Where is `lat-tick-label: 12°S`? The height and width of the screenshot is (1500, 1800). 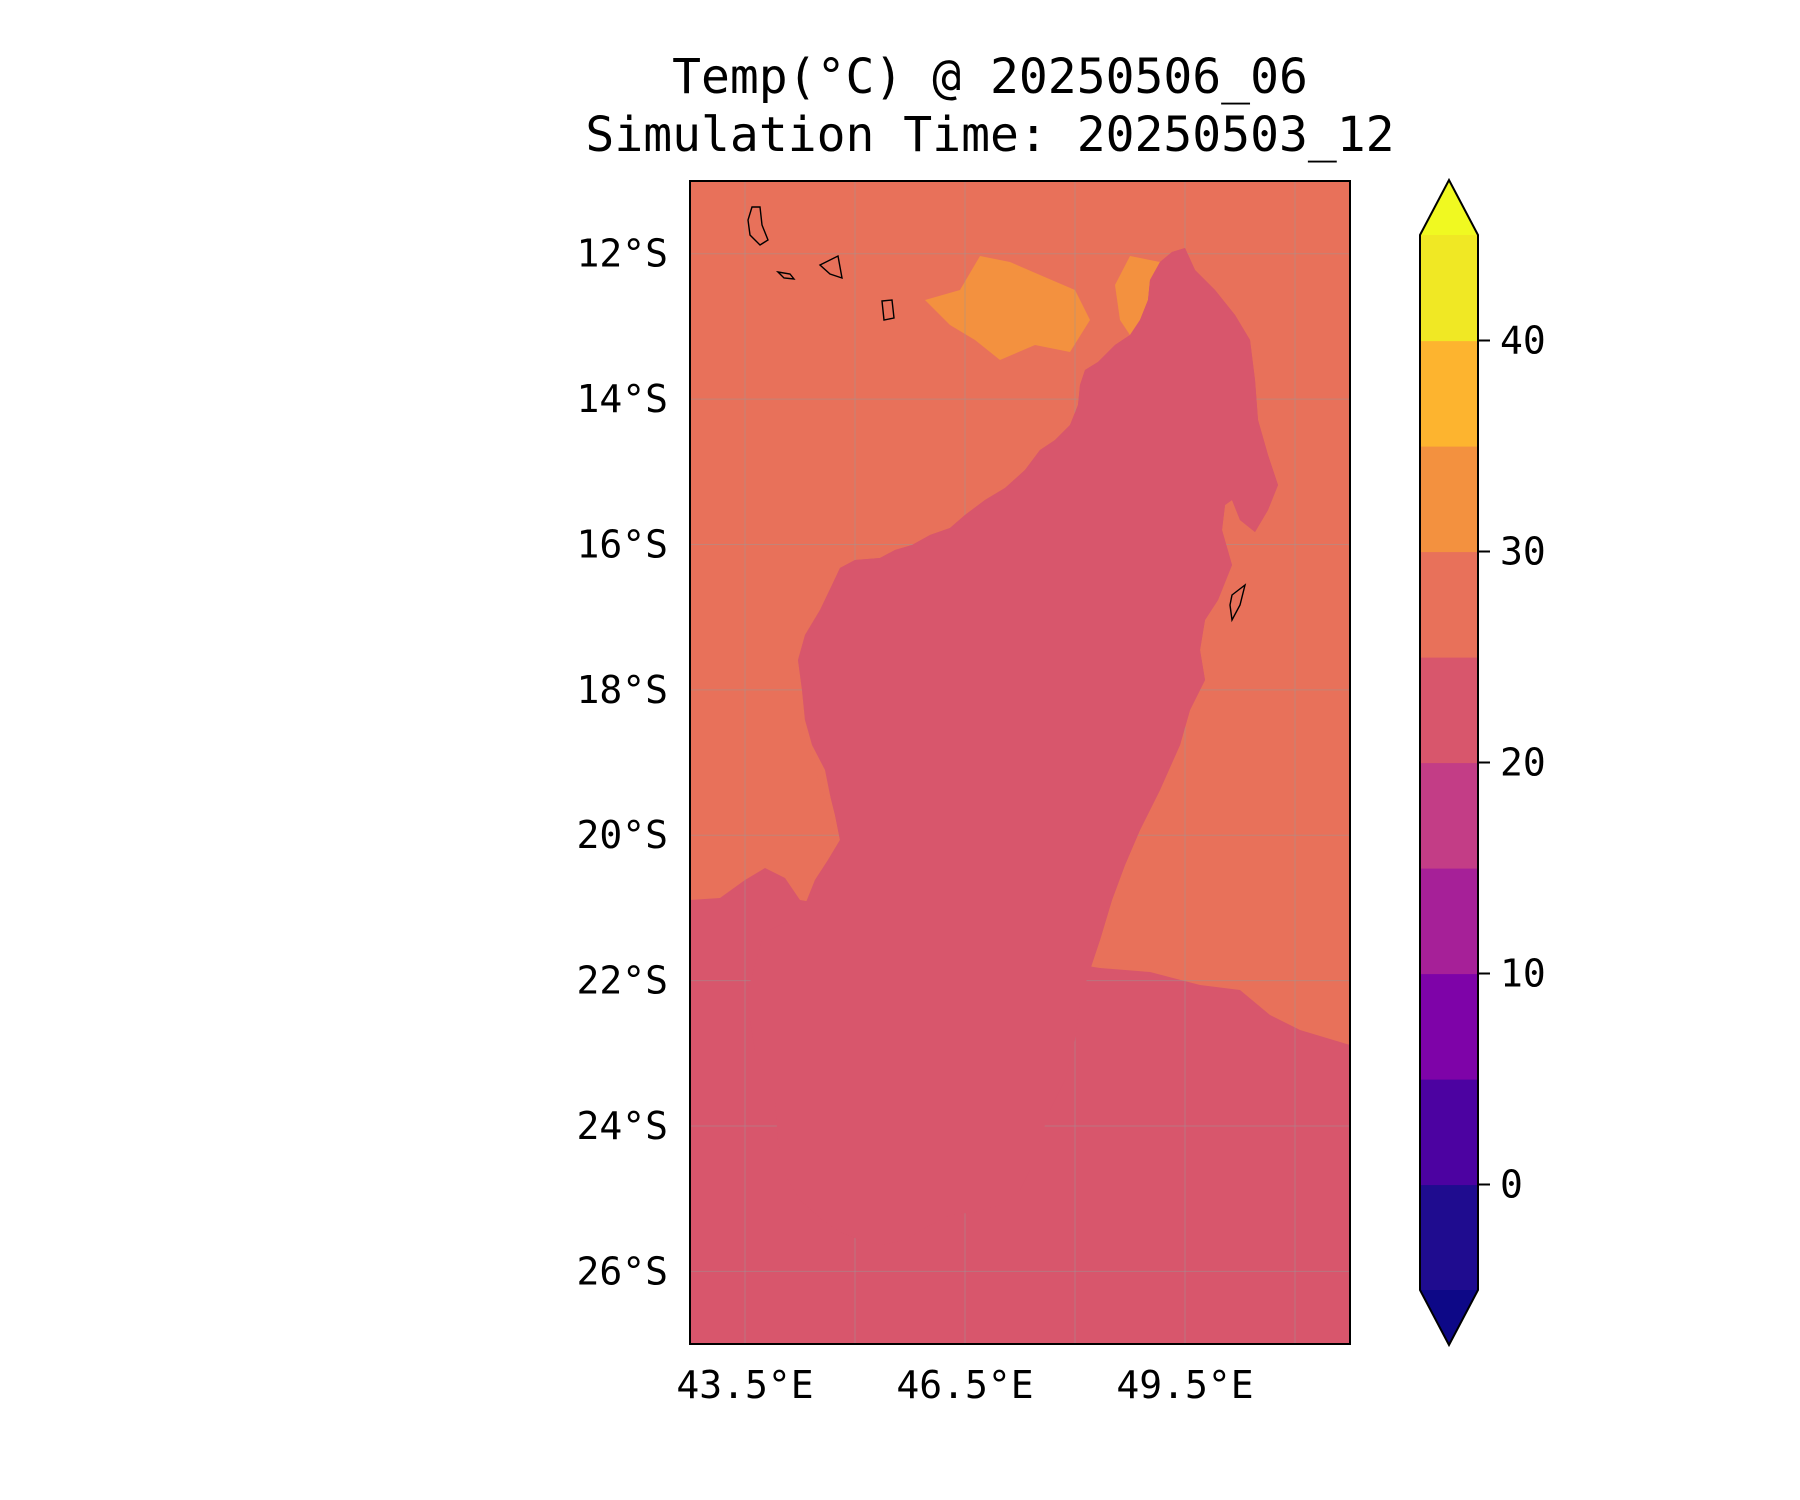 lat-tick-label: 12°S is located at coordinates (622, 254).